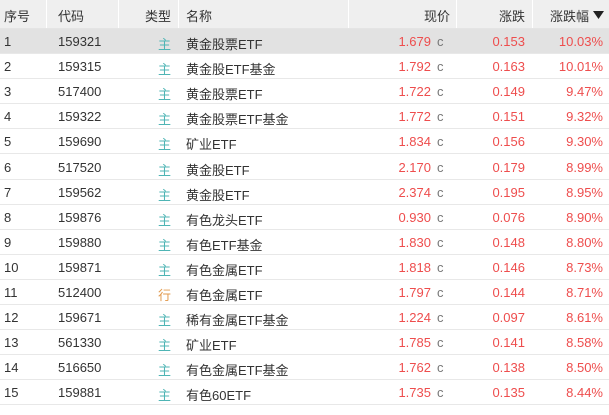 This screenshot has height=415, width=609. I want to click on row-name: 稀有金属ETF基金, so click(237, 321).